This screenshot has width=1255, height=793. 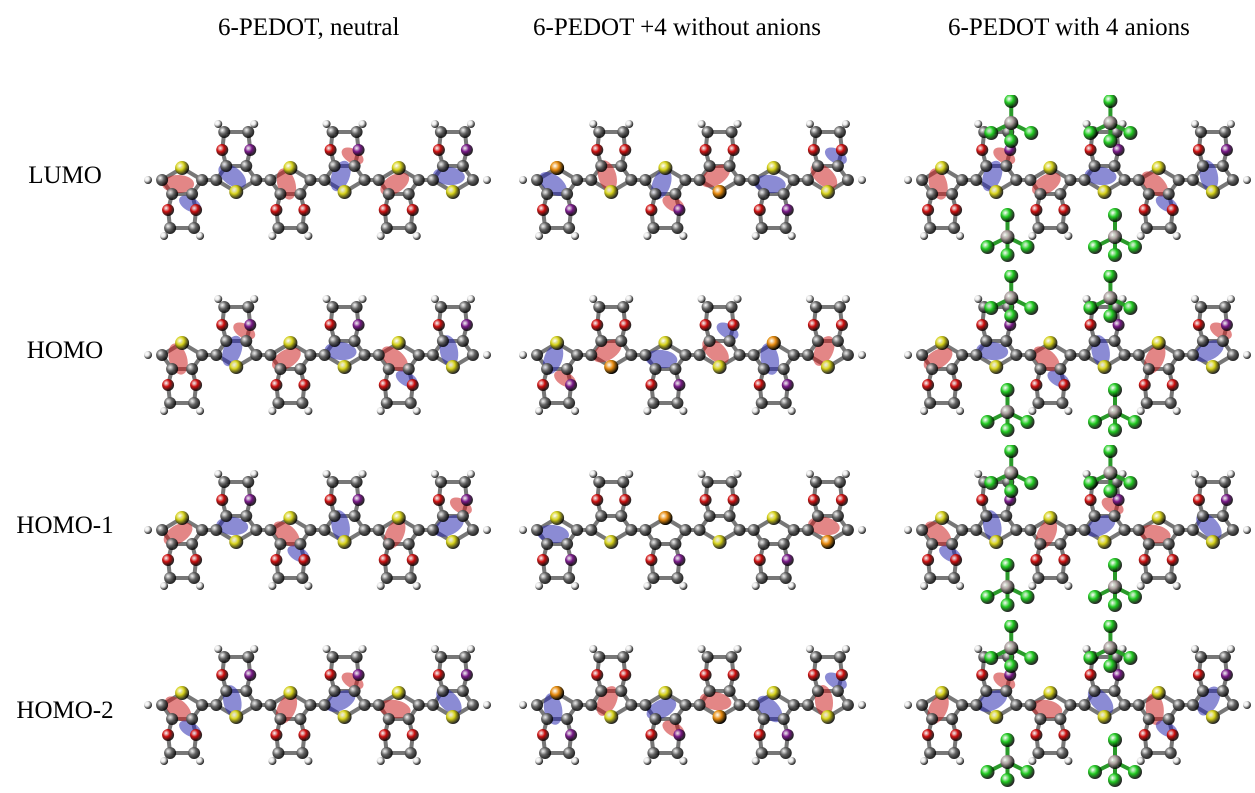 What do you see at coordinates (1077, 530) in the screenshot?
I see `molecule-panel-anions-homo1` at bounding box center [1077, 530].